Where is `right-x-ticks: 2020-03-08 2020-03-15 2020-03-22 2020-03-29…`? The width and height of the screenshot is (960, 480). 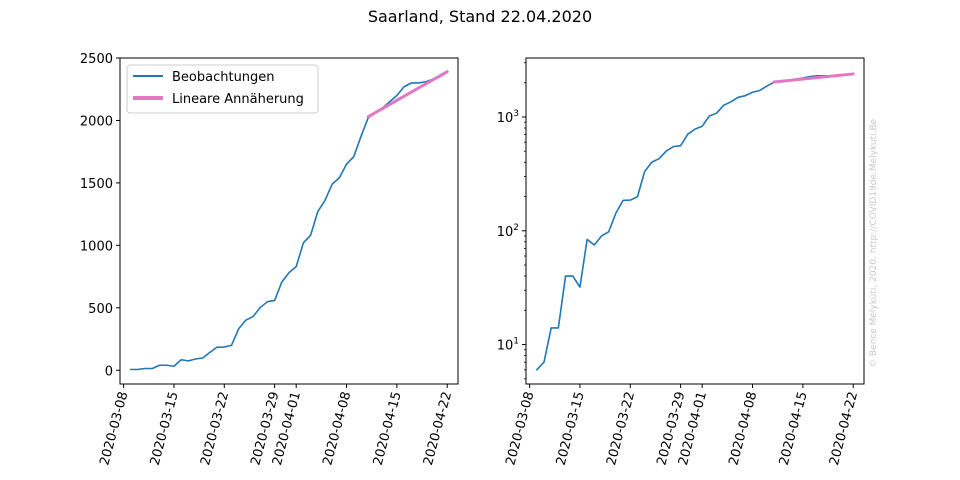 right-x-ticks: 2020-03-08 2020-03-15 2020-03-22 2020-03-29… is located at coordinates (682, 425).